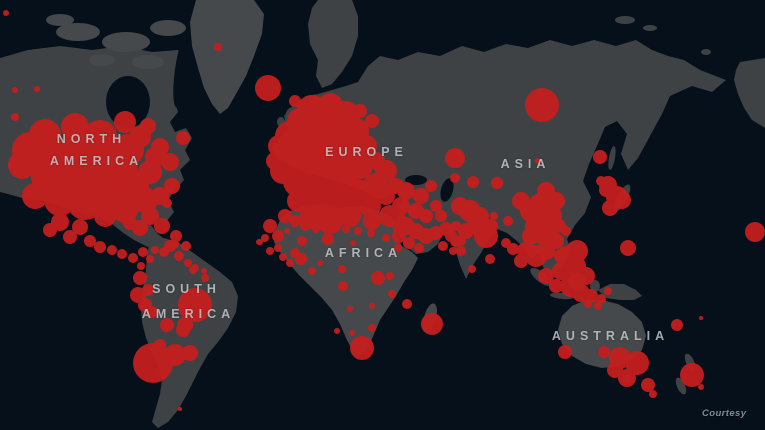 This screenshot has height=430, width=765. I want to click on landmass-south-america, so click(189, 333).